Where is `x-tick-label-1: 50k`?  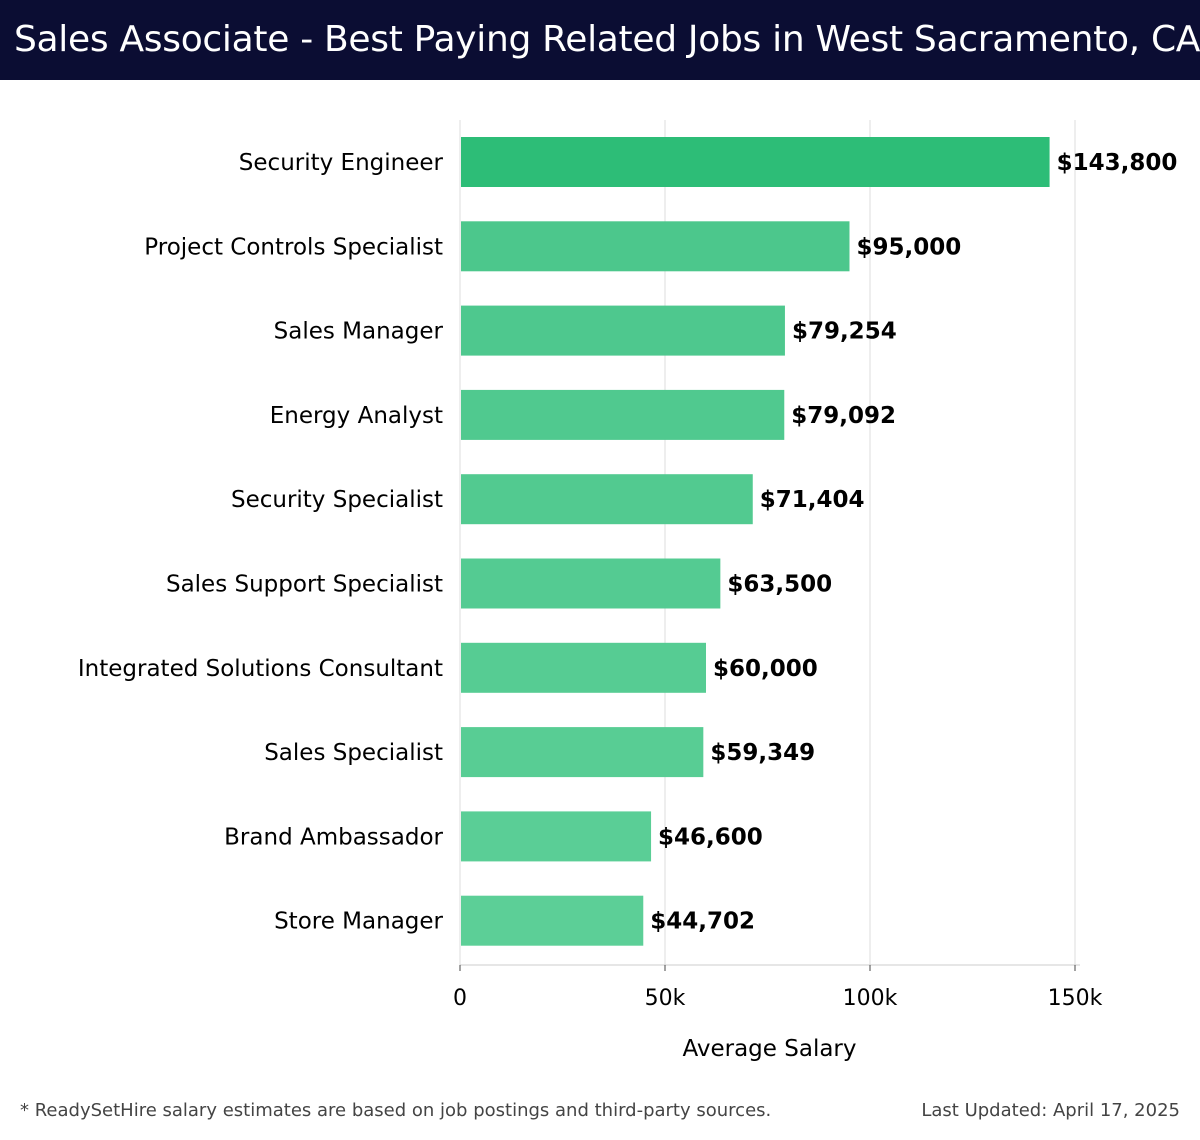 x-tick-label-1: 50k is located at coordinates (665, 998).